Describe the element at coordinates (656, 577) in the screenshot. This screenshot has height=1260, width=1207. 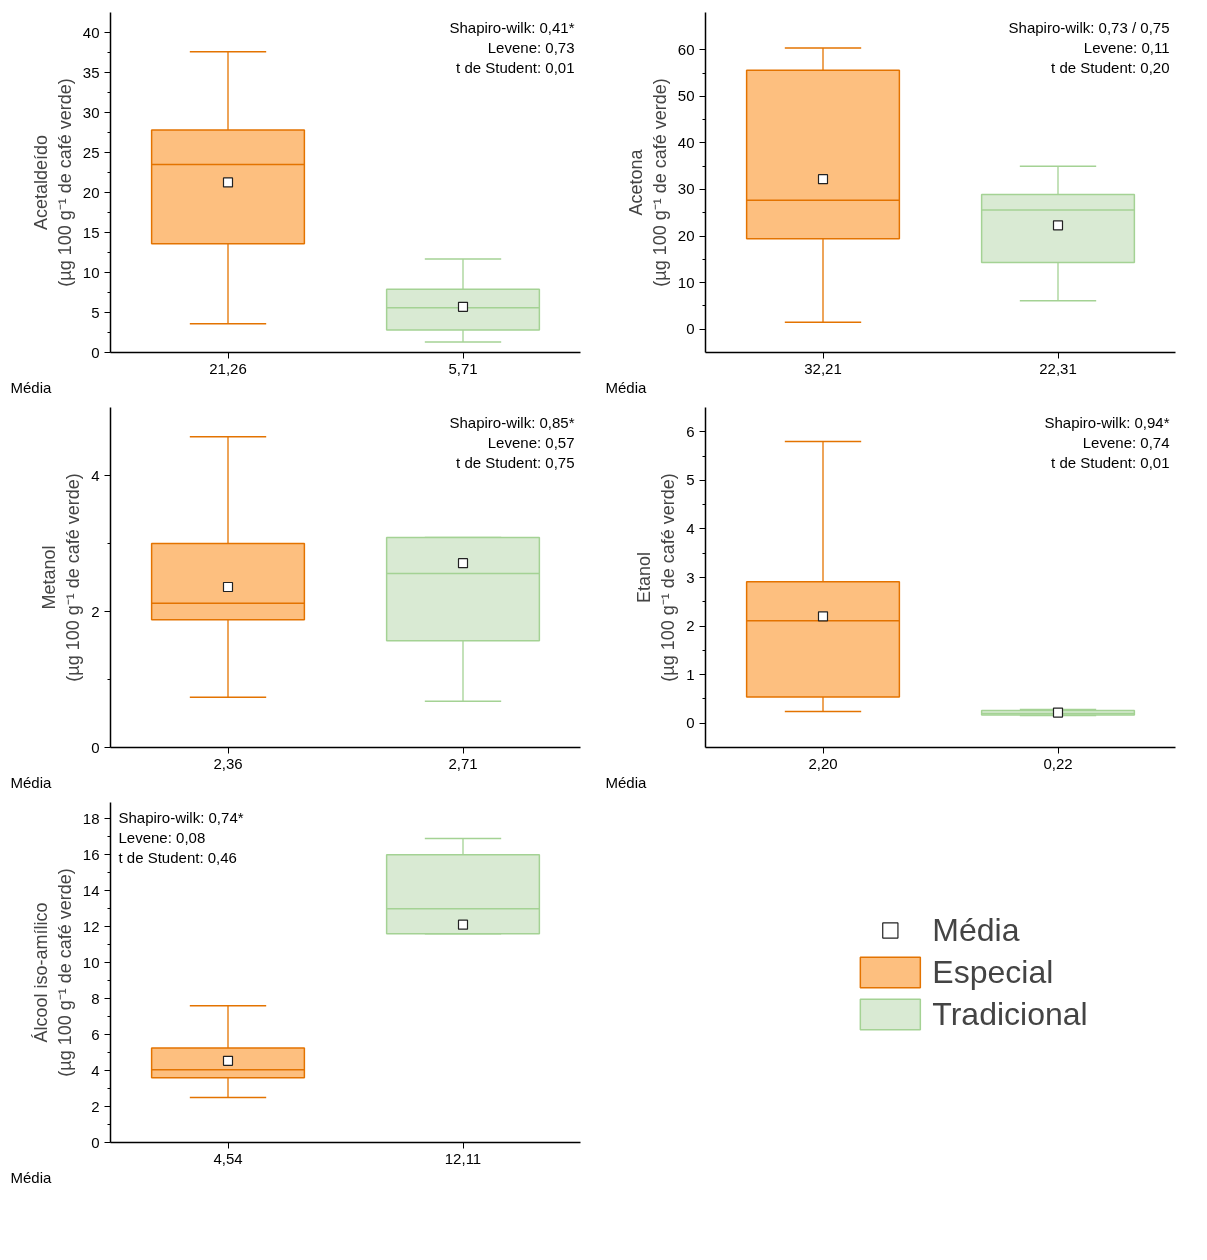
I see `y-axis-title: Etanol (µg 100 g⁻¹ de café verde)` at that location.